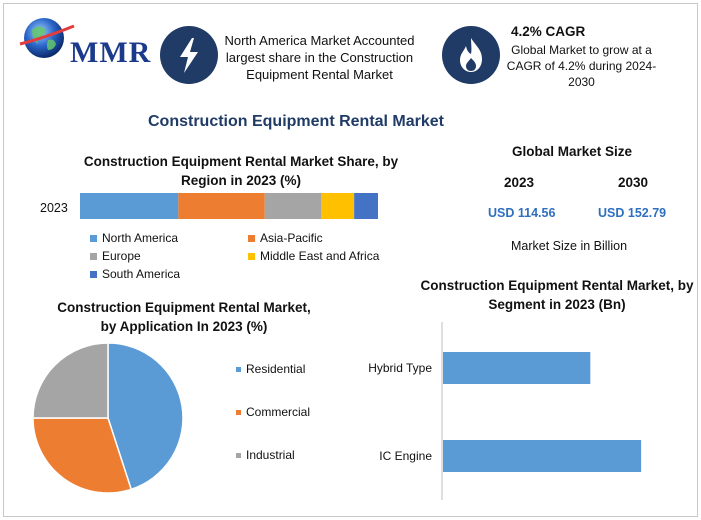  Describe the element at coordinates (471, 55) in the screenshot. I see `flame-icon` at that location.